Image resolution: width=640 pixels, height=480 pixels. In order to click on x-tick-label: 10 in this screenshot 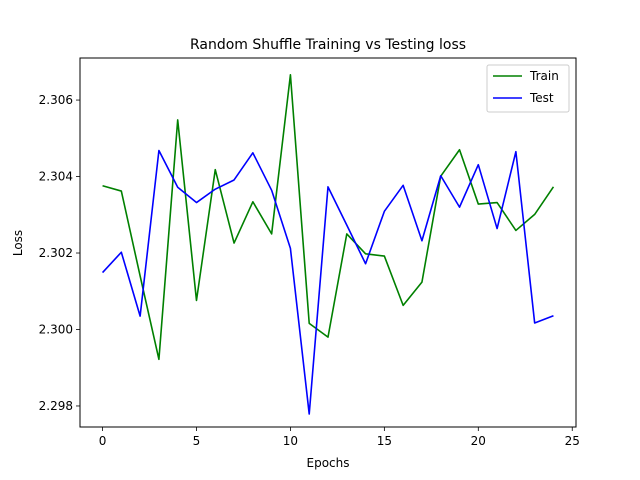, I will do `click(290, 441)`.